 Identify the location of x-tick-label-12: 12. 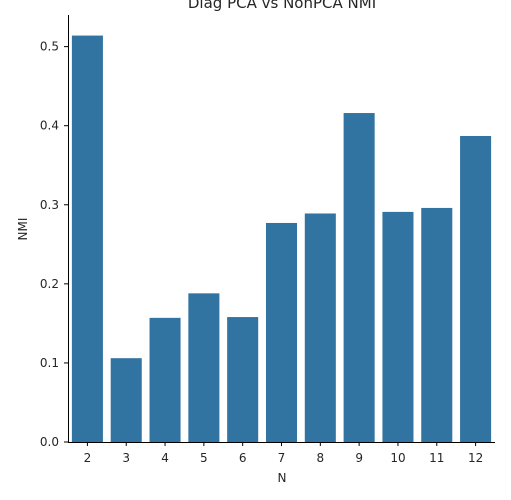
(475, 458).